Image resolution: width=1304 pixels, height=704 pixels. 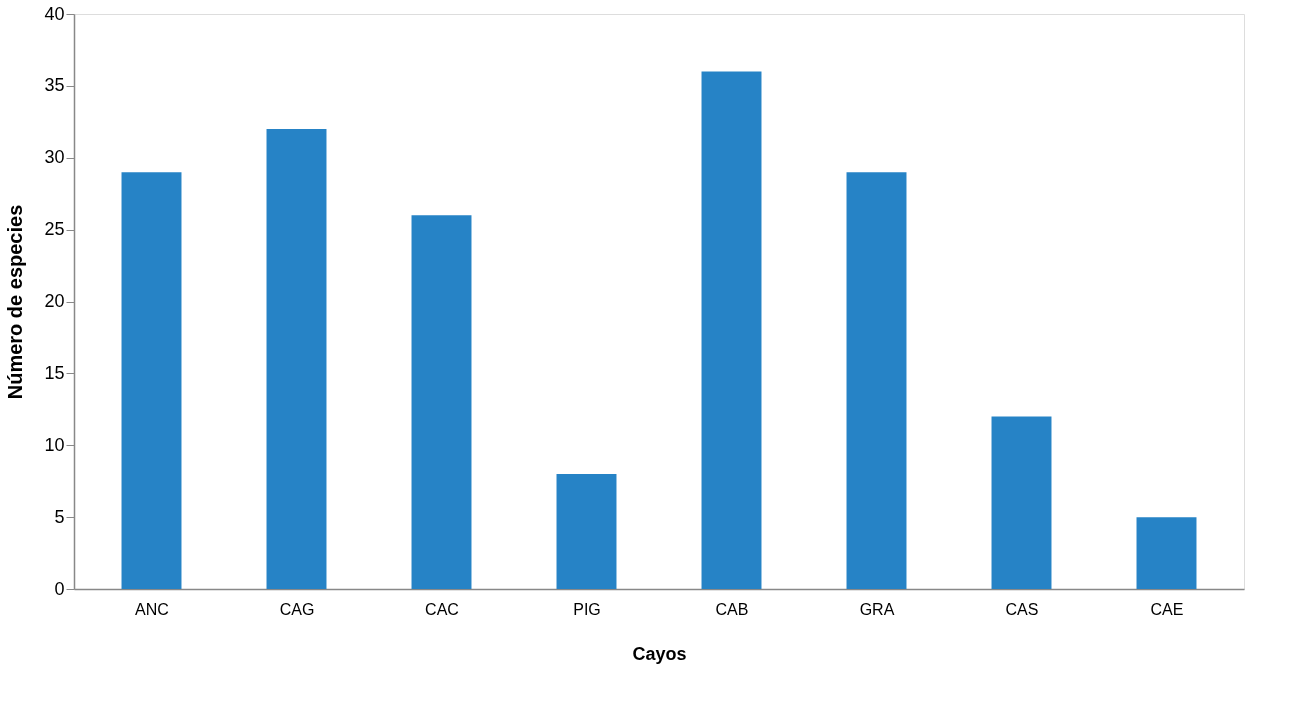 I want to click on y-tick-label: 40, so click(x=54, y=13).